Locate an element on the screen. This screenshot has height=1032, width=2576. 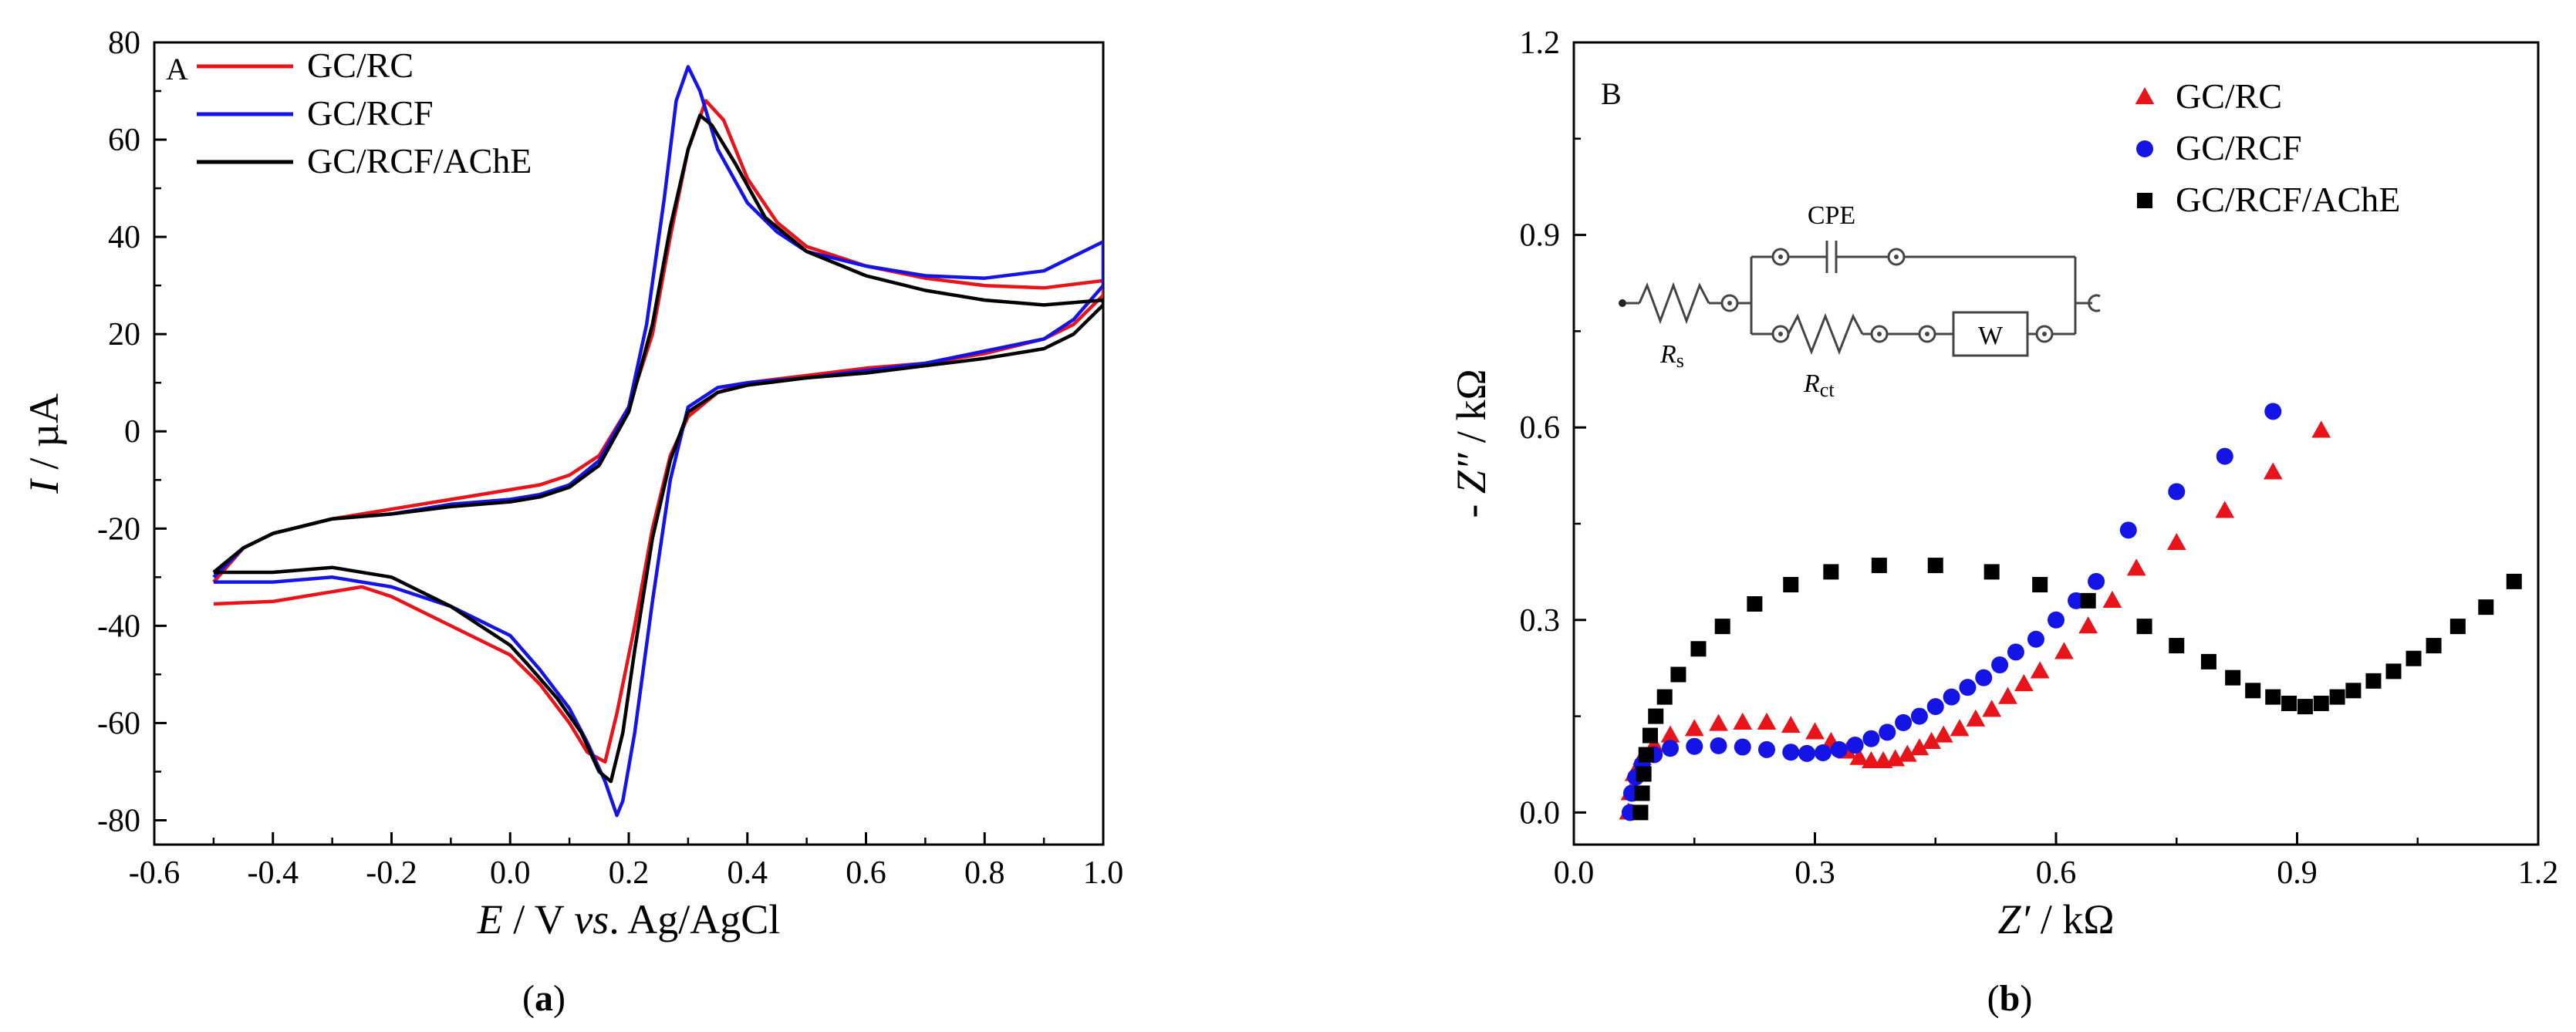
y-tick-label-a: 60 is located at coordinates (124, 141).